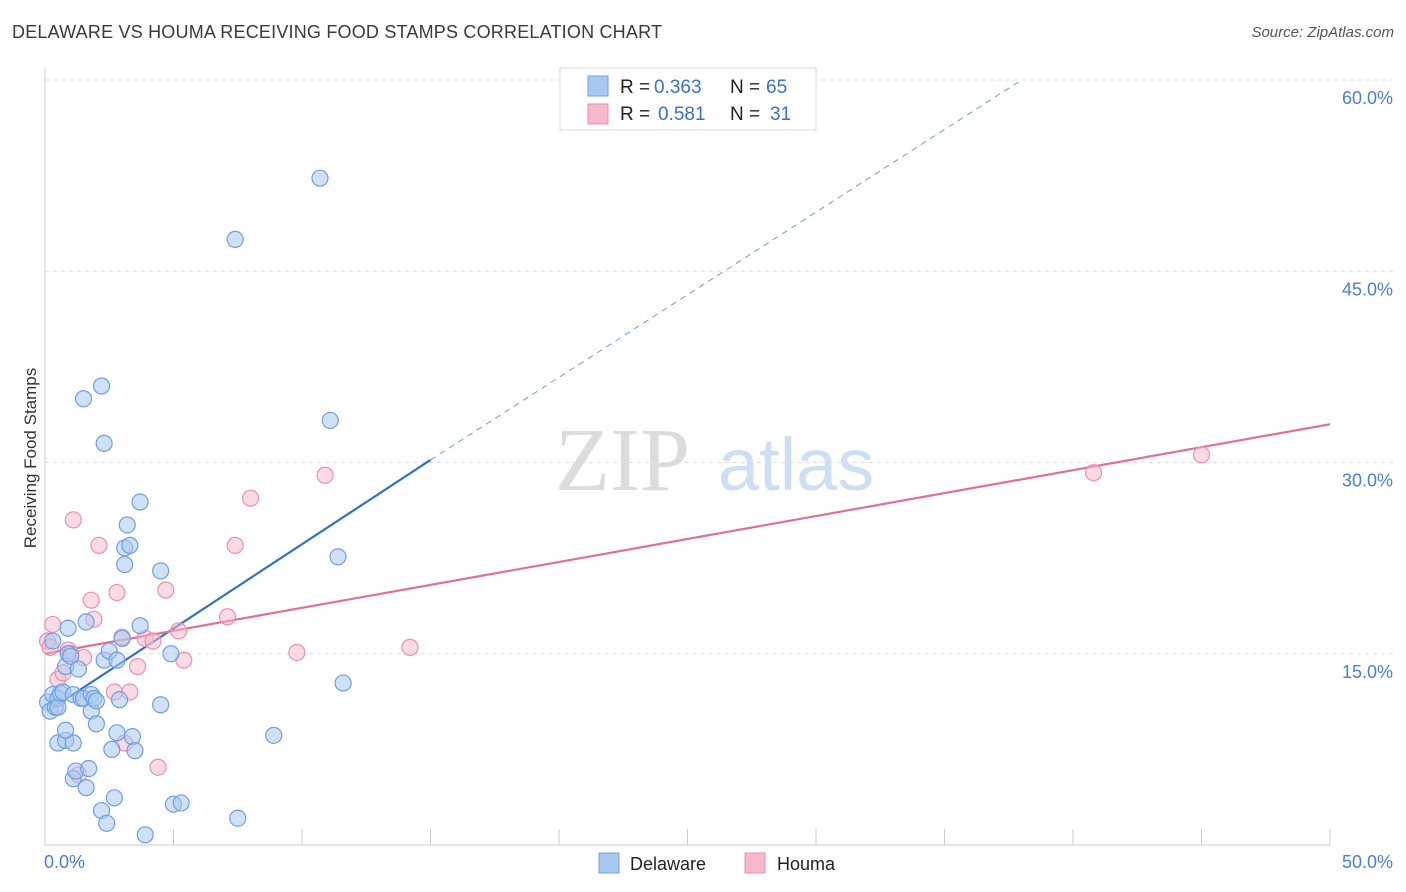 The width and height of the screenshot is (1406, 892). What do you see at coordinates (745, 87) in the screenshot?
I see `legend-n-label-delaware: N =` at bounding box center [745, 87].